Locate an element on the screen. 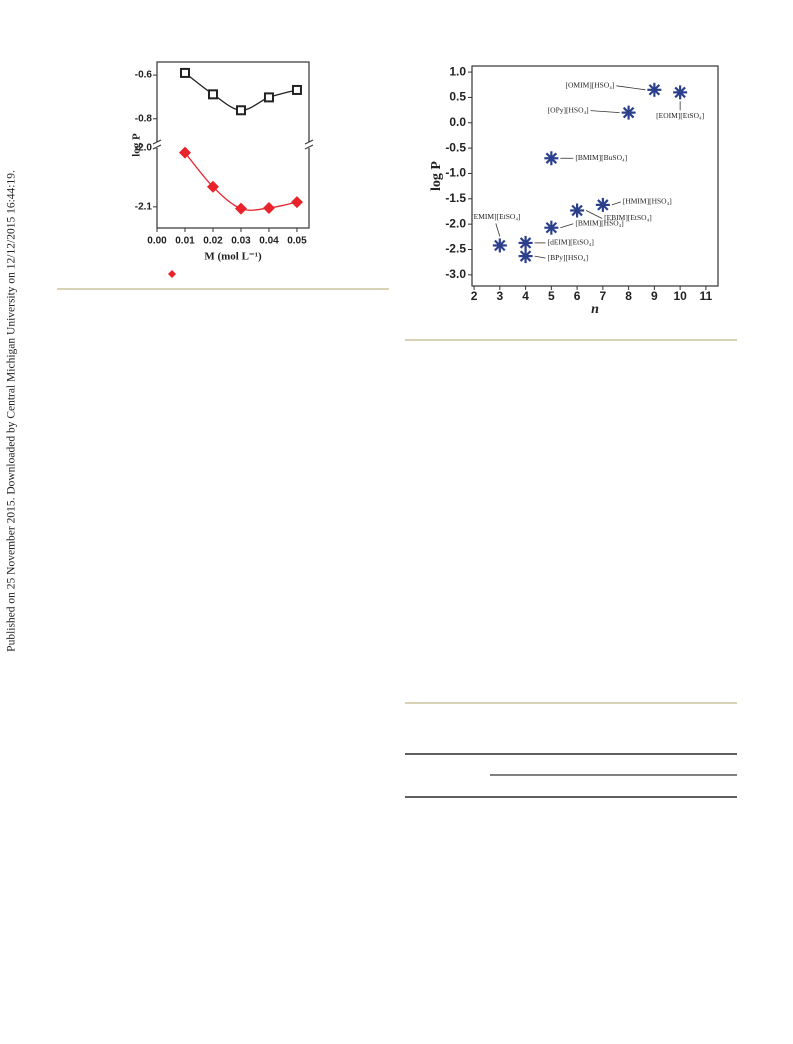 This screenshot has height=1044, width=793. y-tick-label: -1.0 is located at coordinates (455, 173).